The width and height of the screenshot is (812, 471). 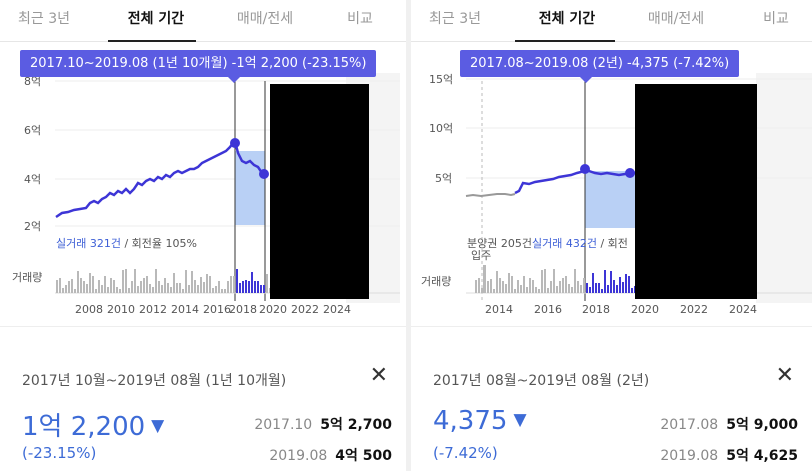 I want to click on y-tick-label: 15억, so click(x=441, y=79).